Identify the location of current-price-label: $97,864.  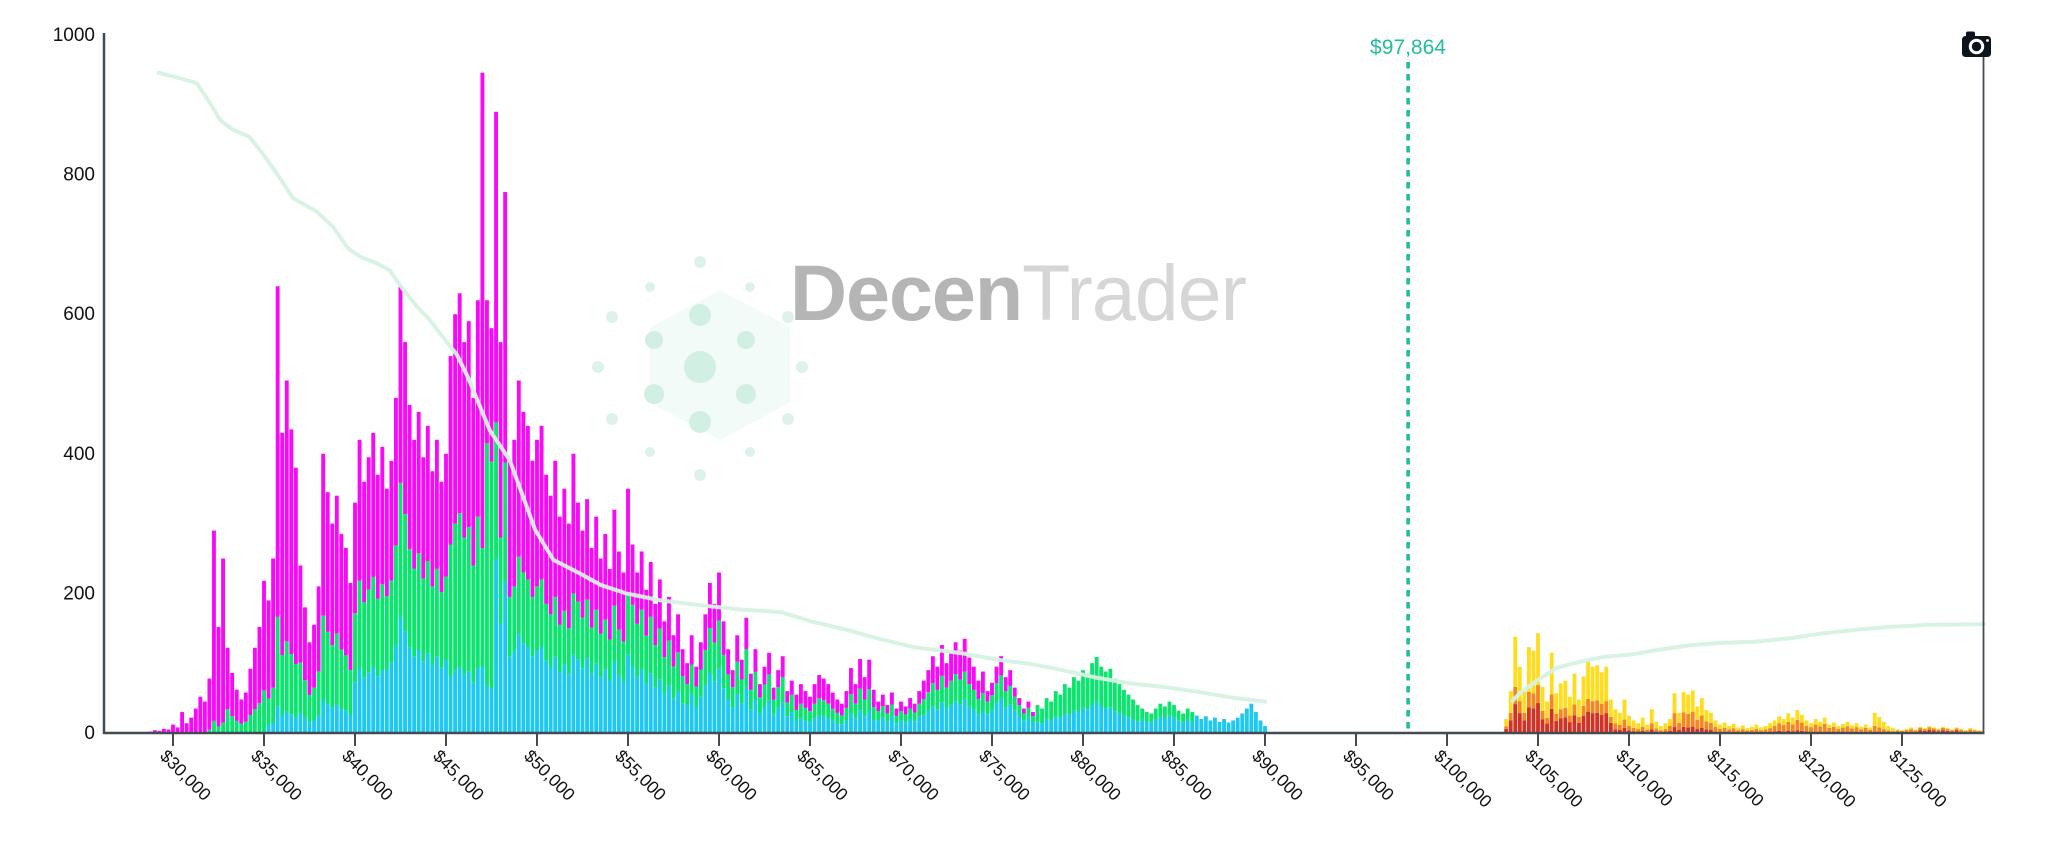
(1408, 47).